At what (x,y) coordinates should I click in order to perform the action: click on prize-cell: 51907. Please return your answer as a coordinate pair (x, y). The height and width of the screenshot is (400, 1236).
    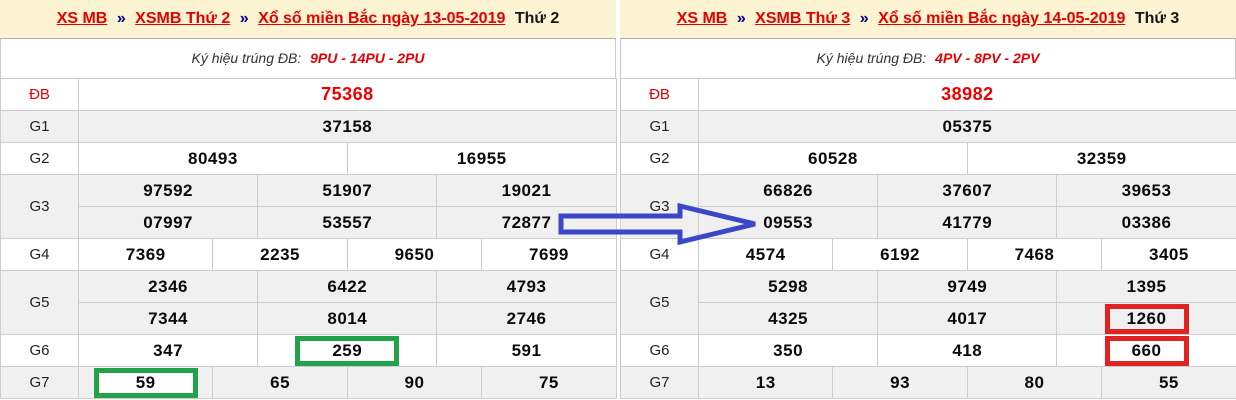
    Looking at the image, I should click on (347, 190).